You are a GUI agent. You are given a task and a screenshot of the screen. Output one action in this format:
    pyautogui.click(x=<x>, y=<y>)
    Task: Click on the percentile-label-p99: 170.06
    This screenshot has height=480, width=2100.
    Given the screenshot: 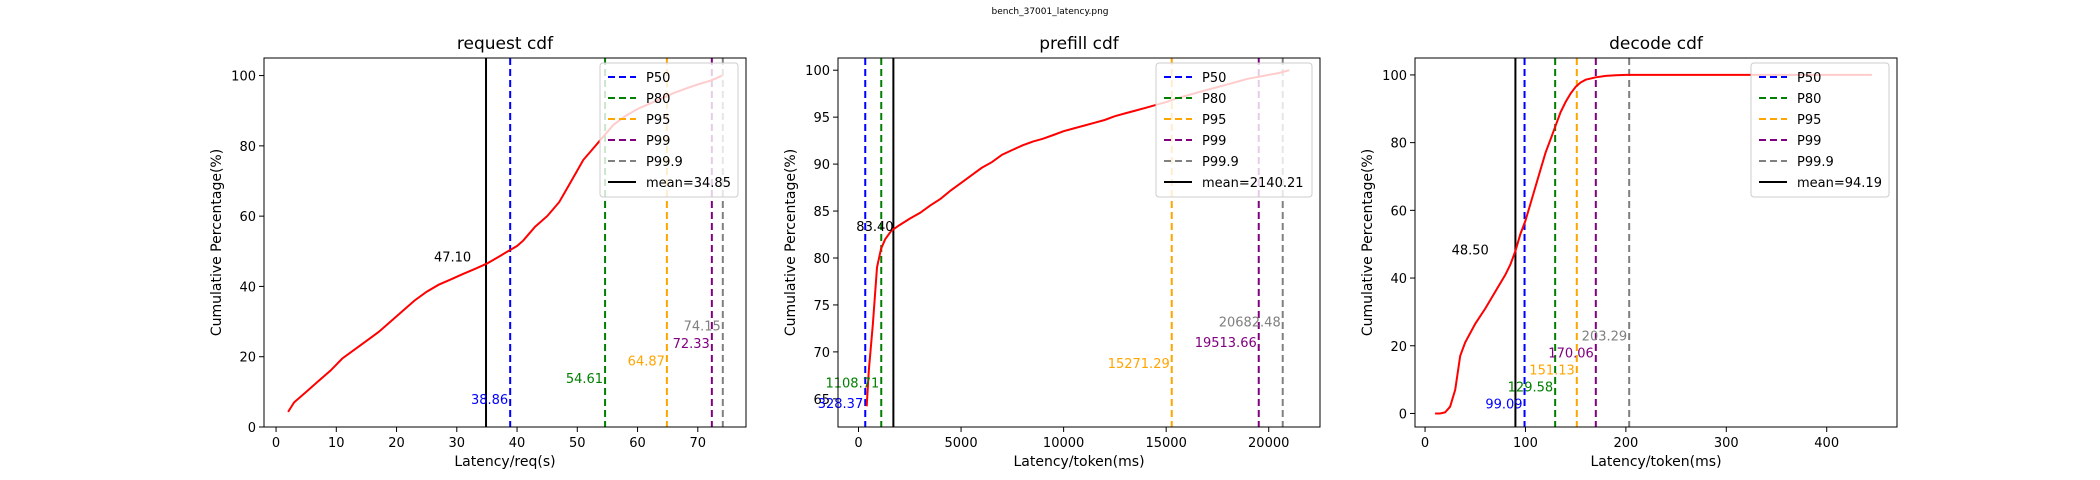 What is the action you would take?
    pyautogui.click(x=1571, y=354)
    